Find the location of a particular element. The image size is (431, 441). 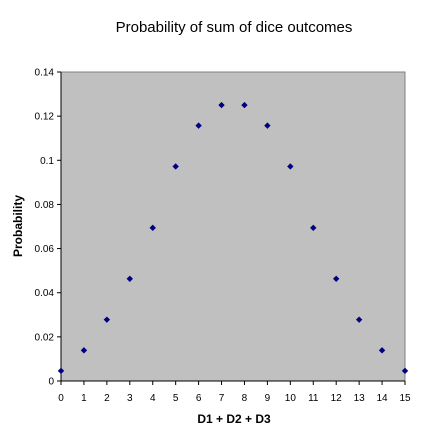

x-tick-label: 13 is located at coordinates (360, 398).